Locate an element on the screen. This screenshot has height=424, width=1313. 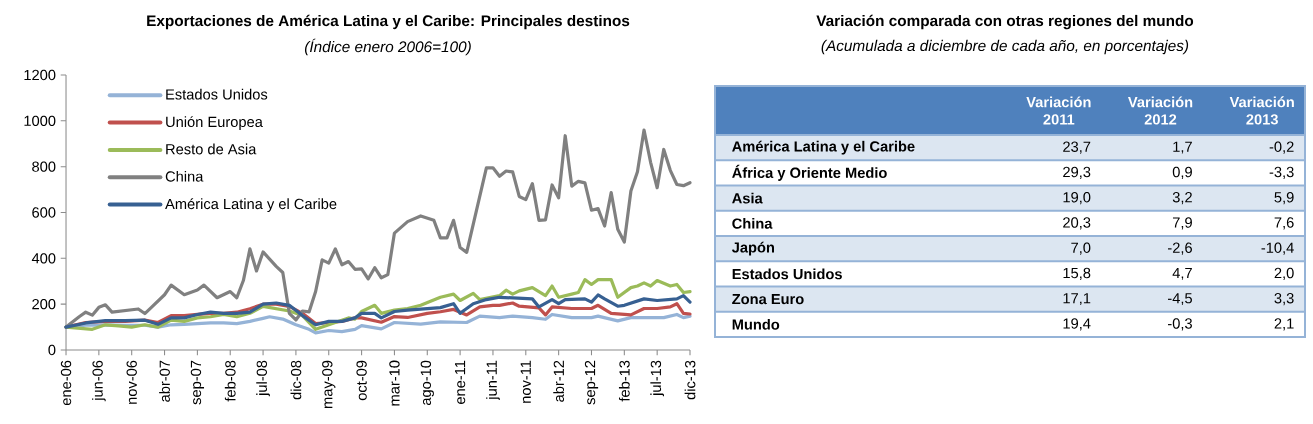
x-tick-label: nov-11 is located at coordinates (525, 381).